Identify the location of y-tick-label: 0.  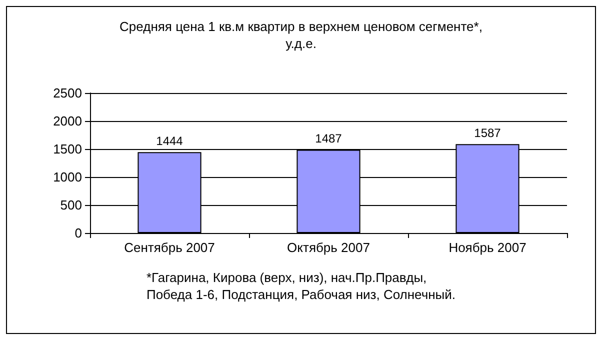
(78, 233).